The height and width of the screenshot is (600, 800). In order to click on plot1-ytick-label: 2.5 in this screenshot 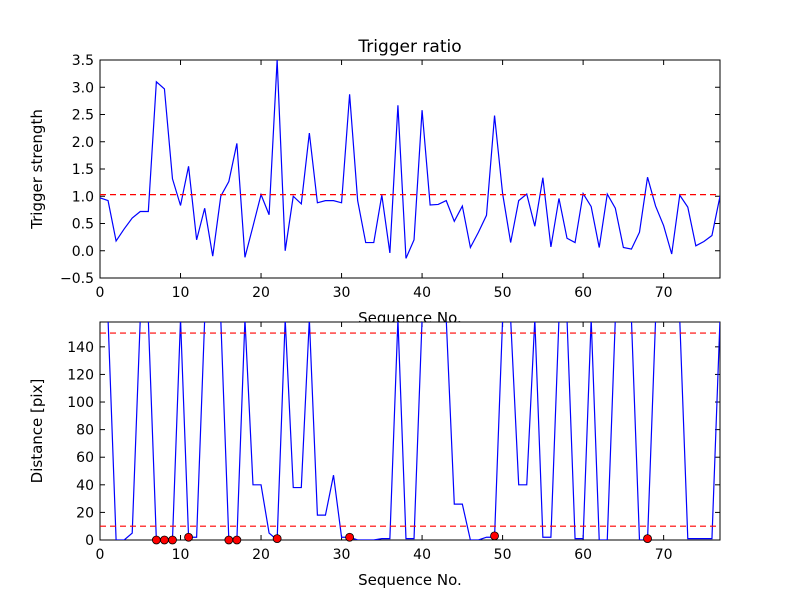, I will do `click(83, 116)`.